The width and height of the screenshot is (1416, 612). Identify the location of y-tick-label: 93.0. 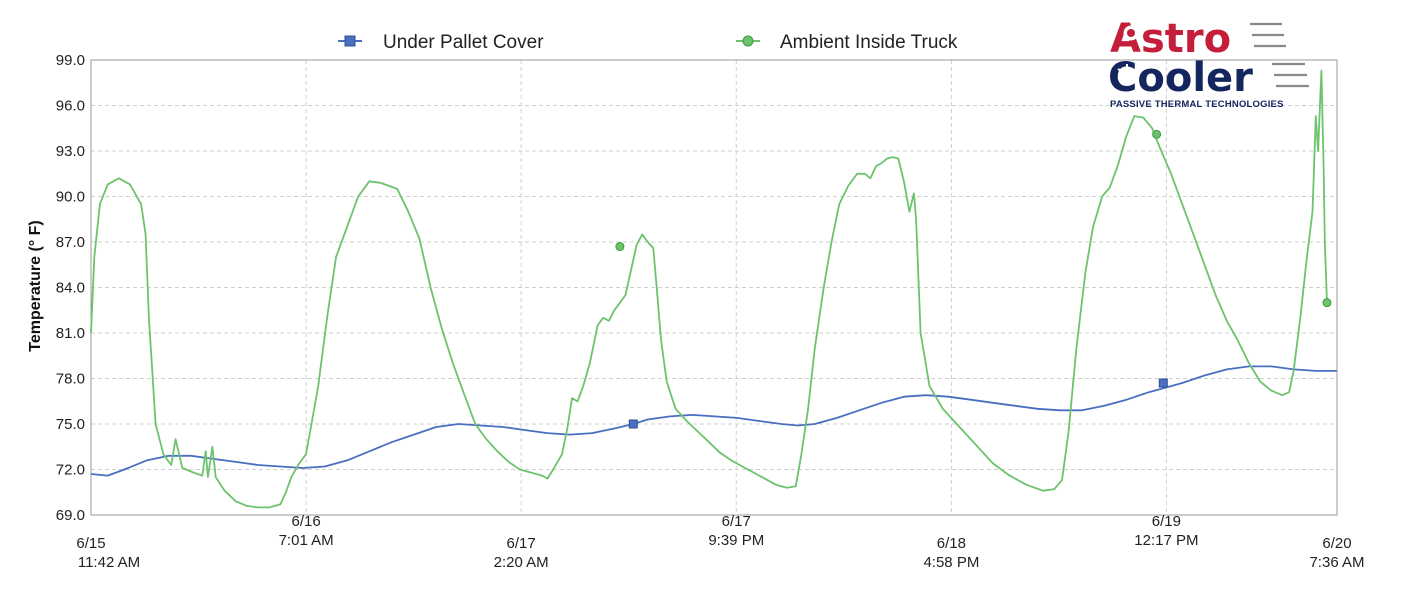
(70, 151).